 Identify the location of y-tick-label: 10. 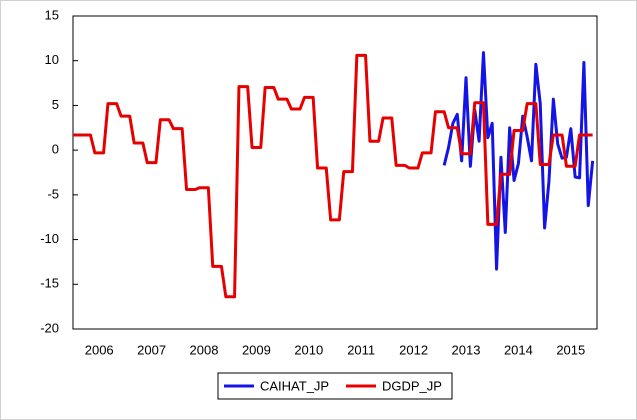
(52, 59).